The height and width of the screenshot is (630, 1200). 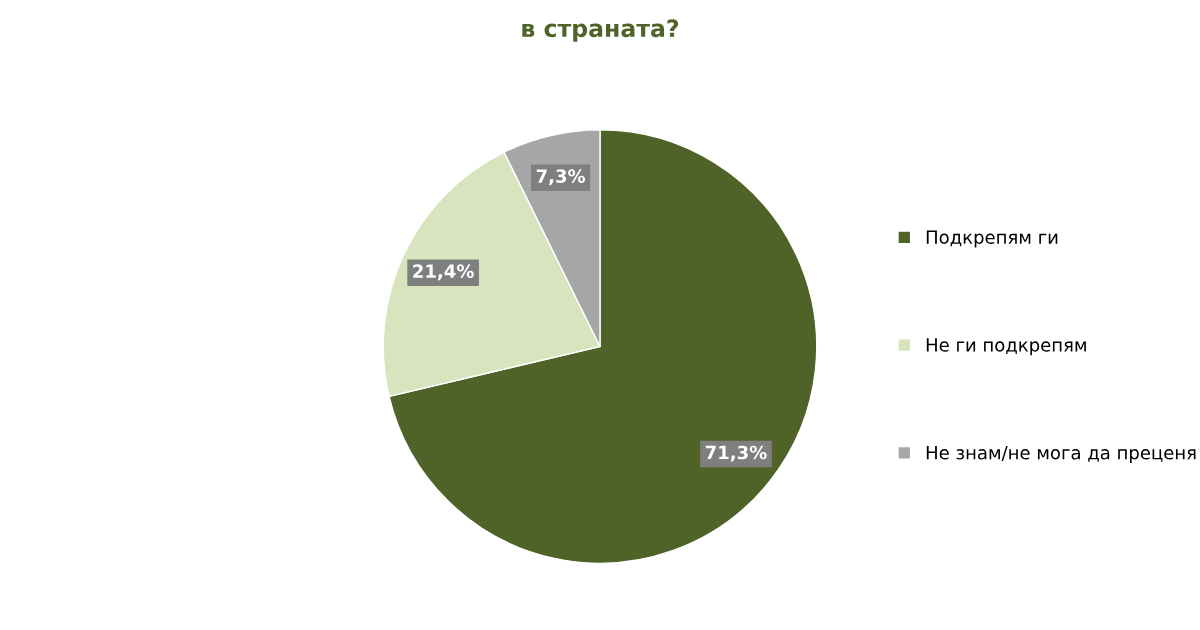 I want to click on data-label: 71,3%, so click(x=736, y=453).